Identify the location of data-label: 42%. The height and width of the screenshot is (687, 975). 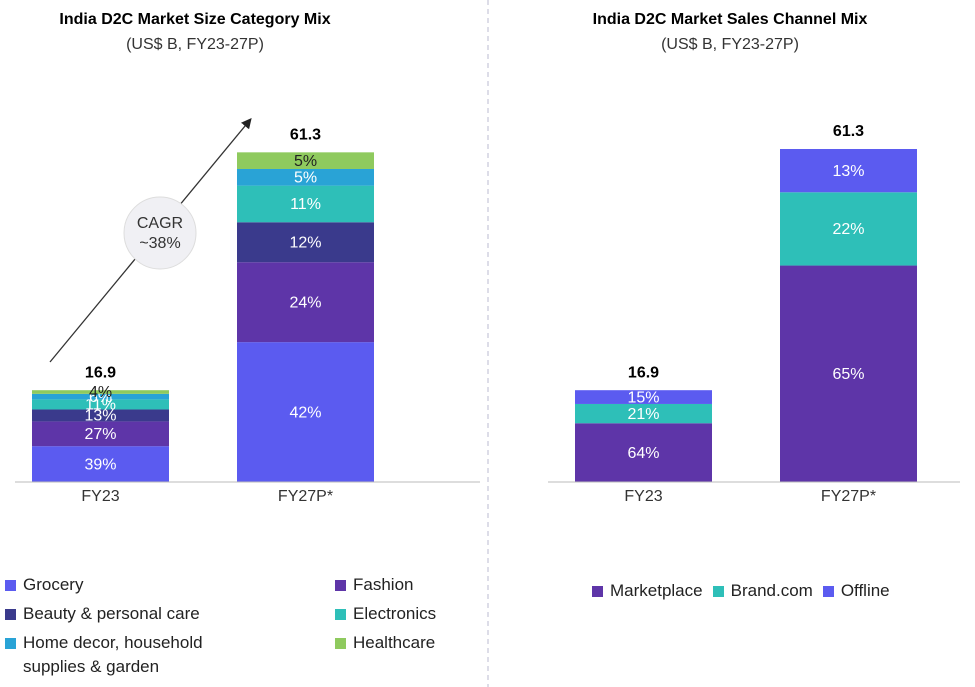
(305, 412).